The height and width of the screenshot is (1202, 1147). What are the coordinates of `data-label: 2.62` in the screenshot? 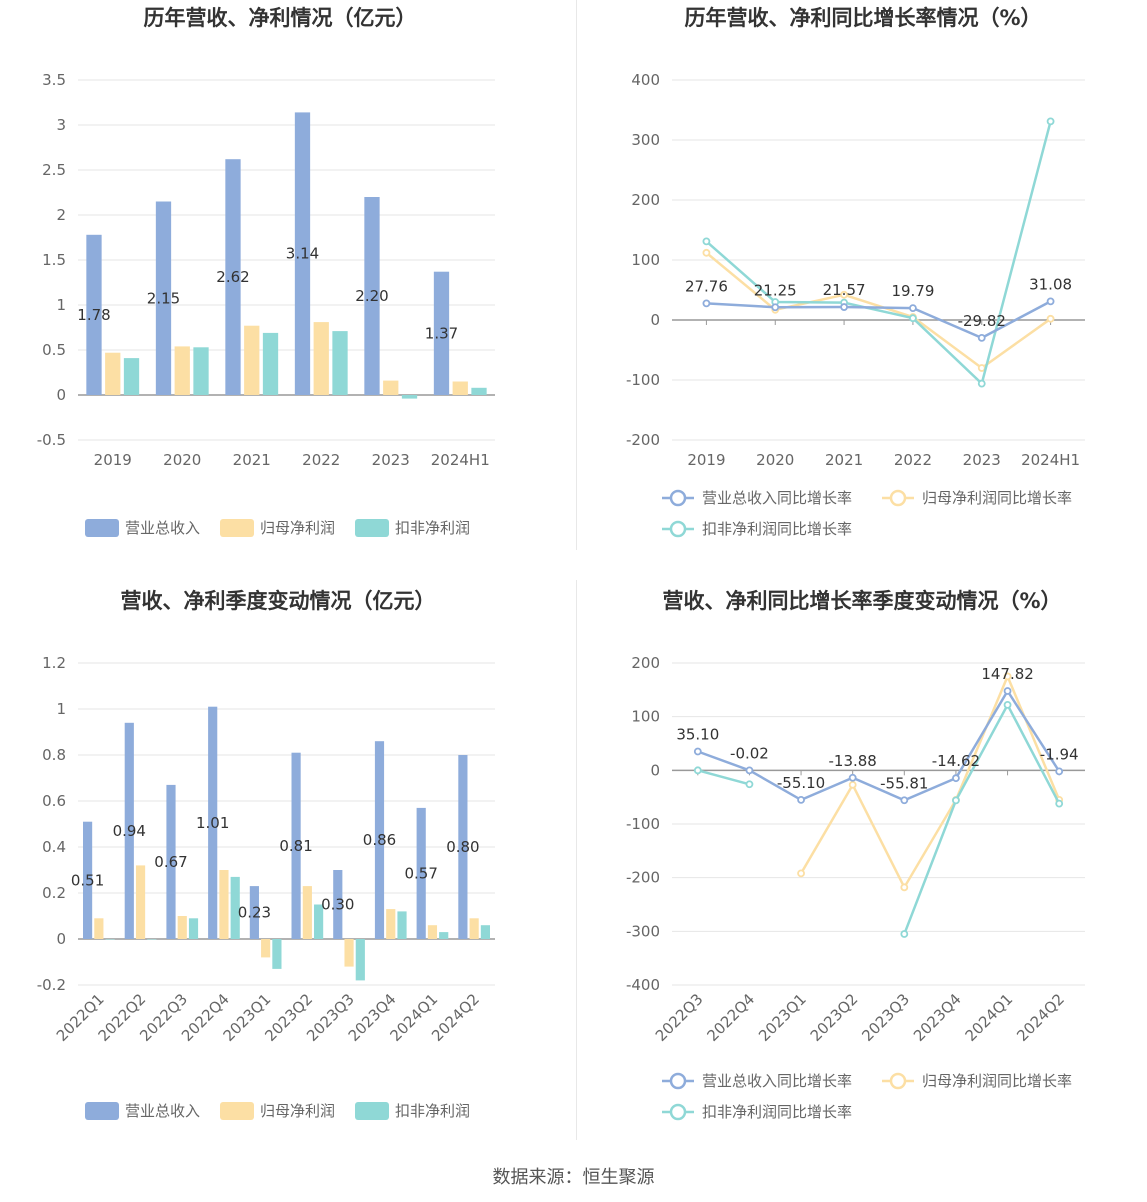 It's located at (232, 277).